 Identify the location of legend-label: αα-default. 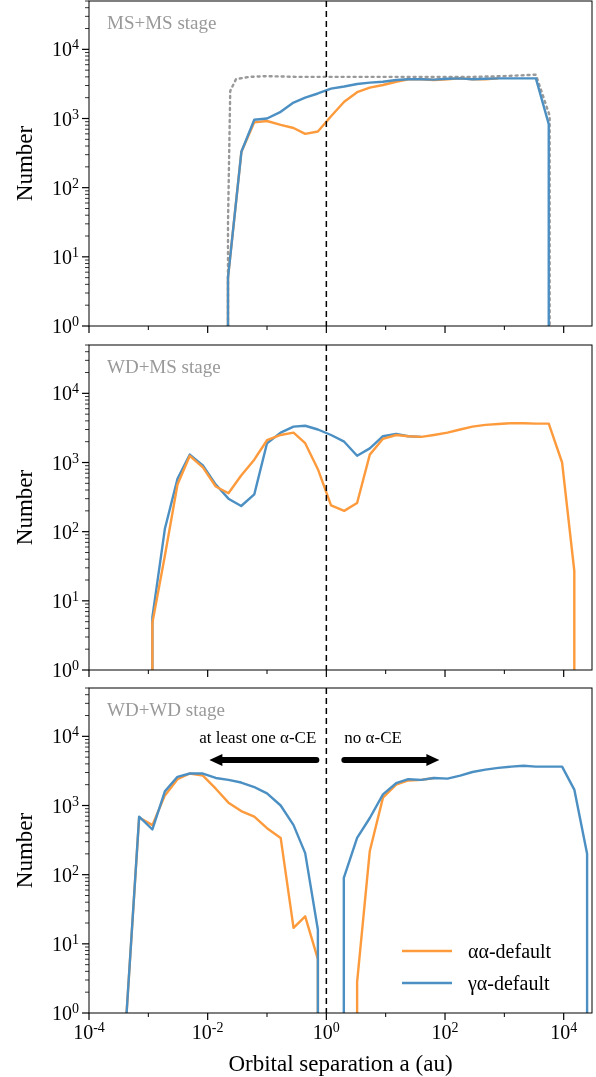
(510, 951).